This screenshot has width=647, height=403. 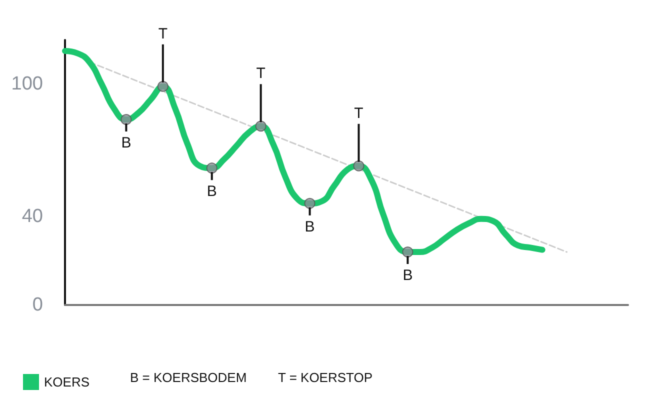 I want to click on y-tick-label: 0, so click(x=37, y=305).